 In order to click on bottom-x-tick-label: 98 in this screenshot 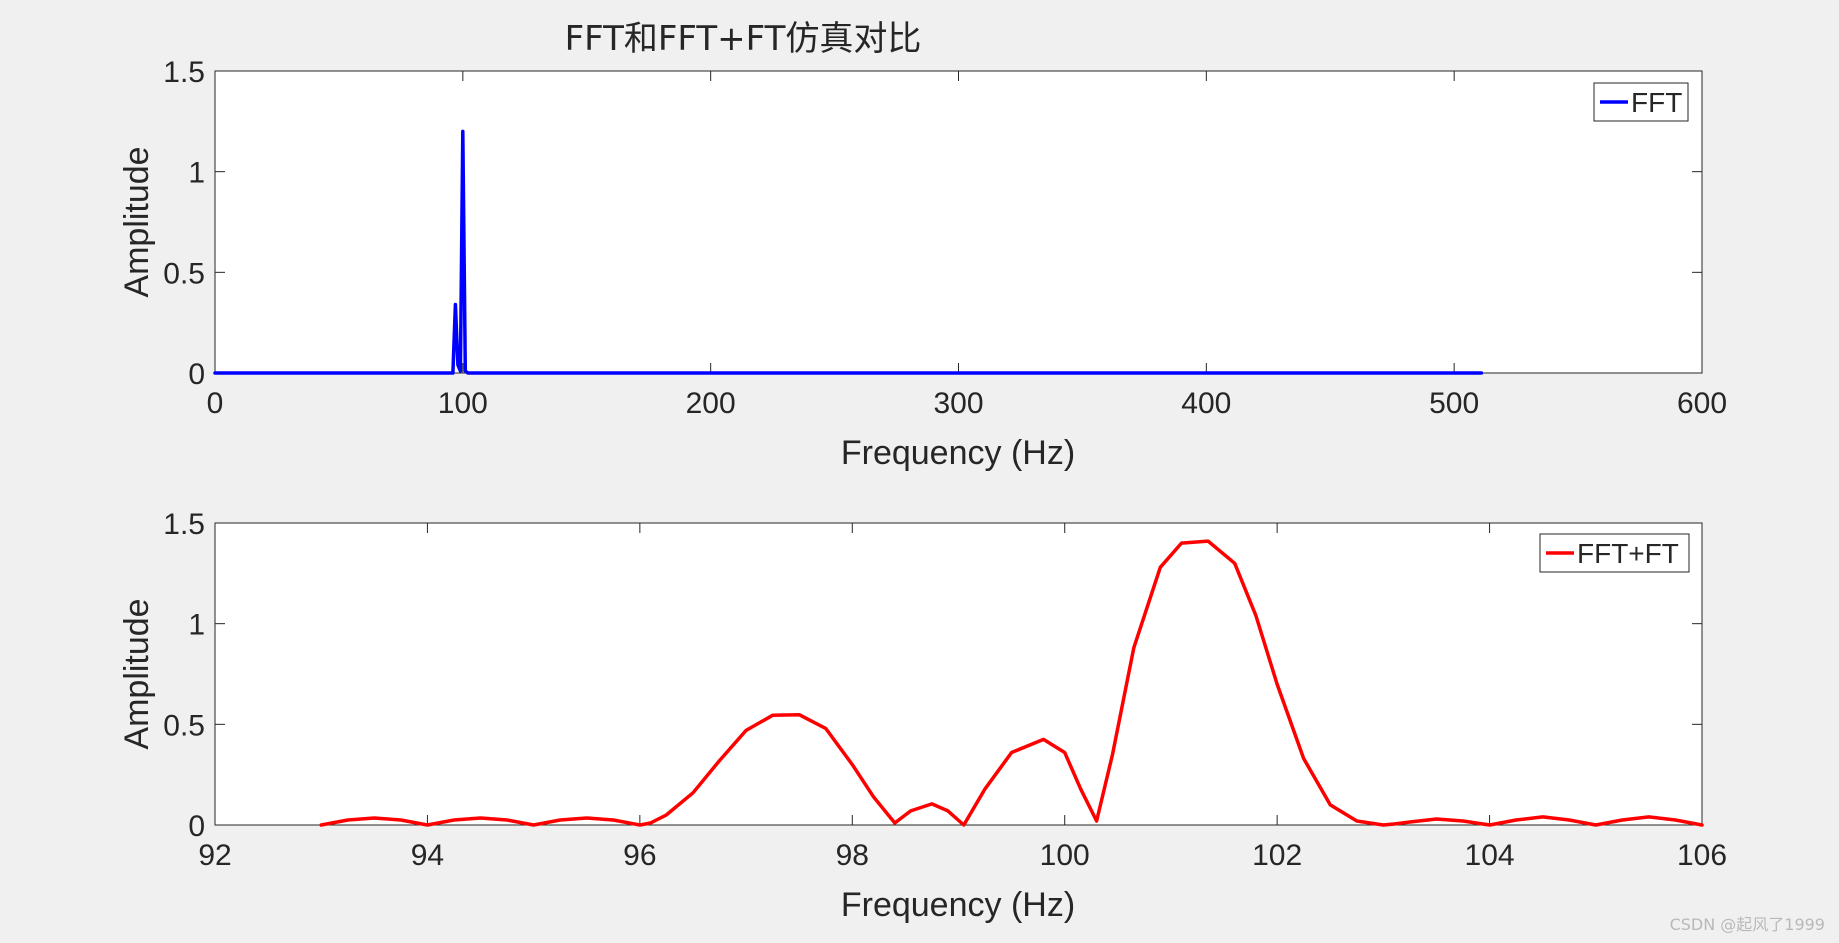, I will do `click(852, 855)`.